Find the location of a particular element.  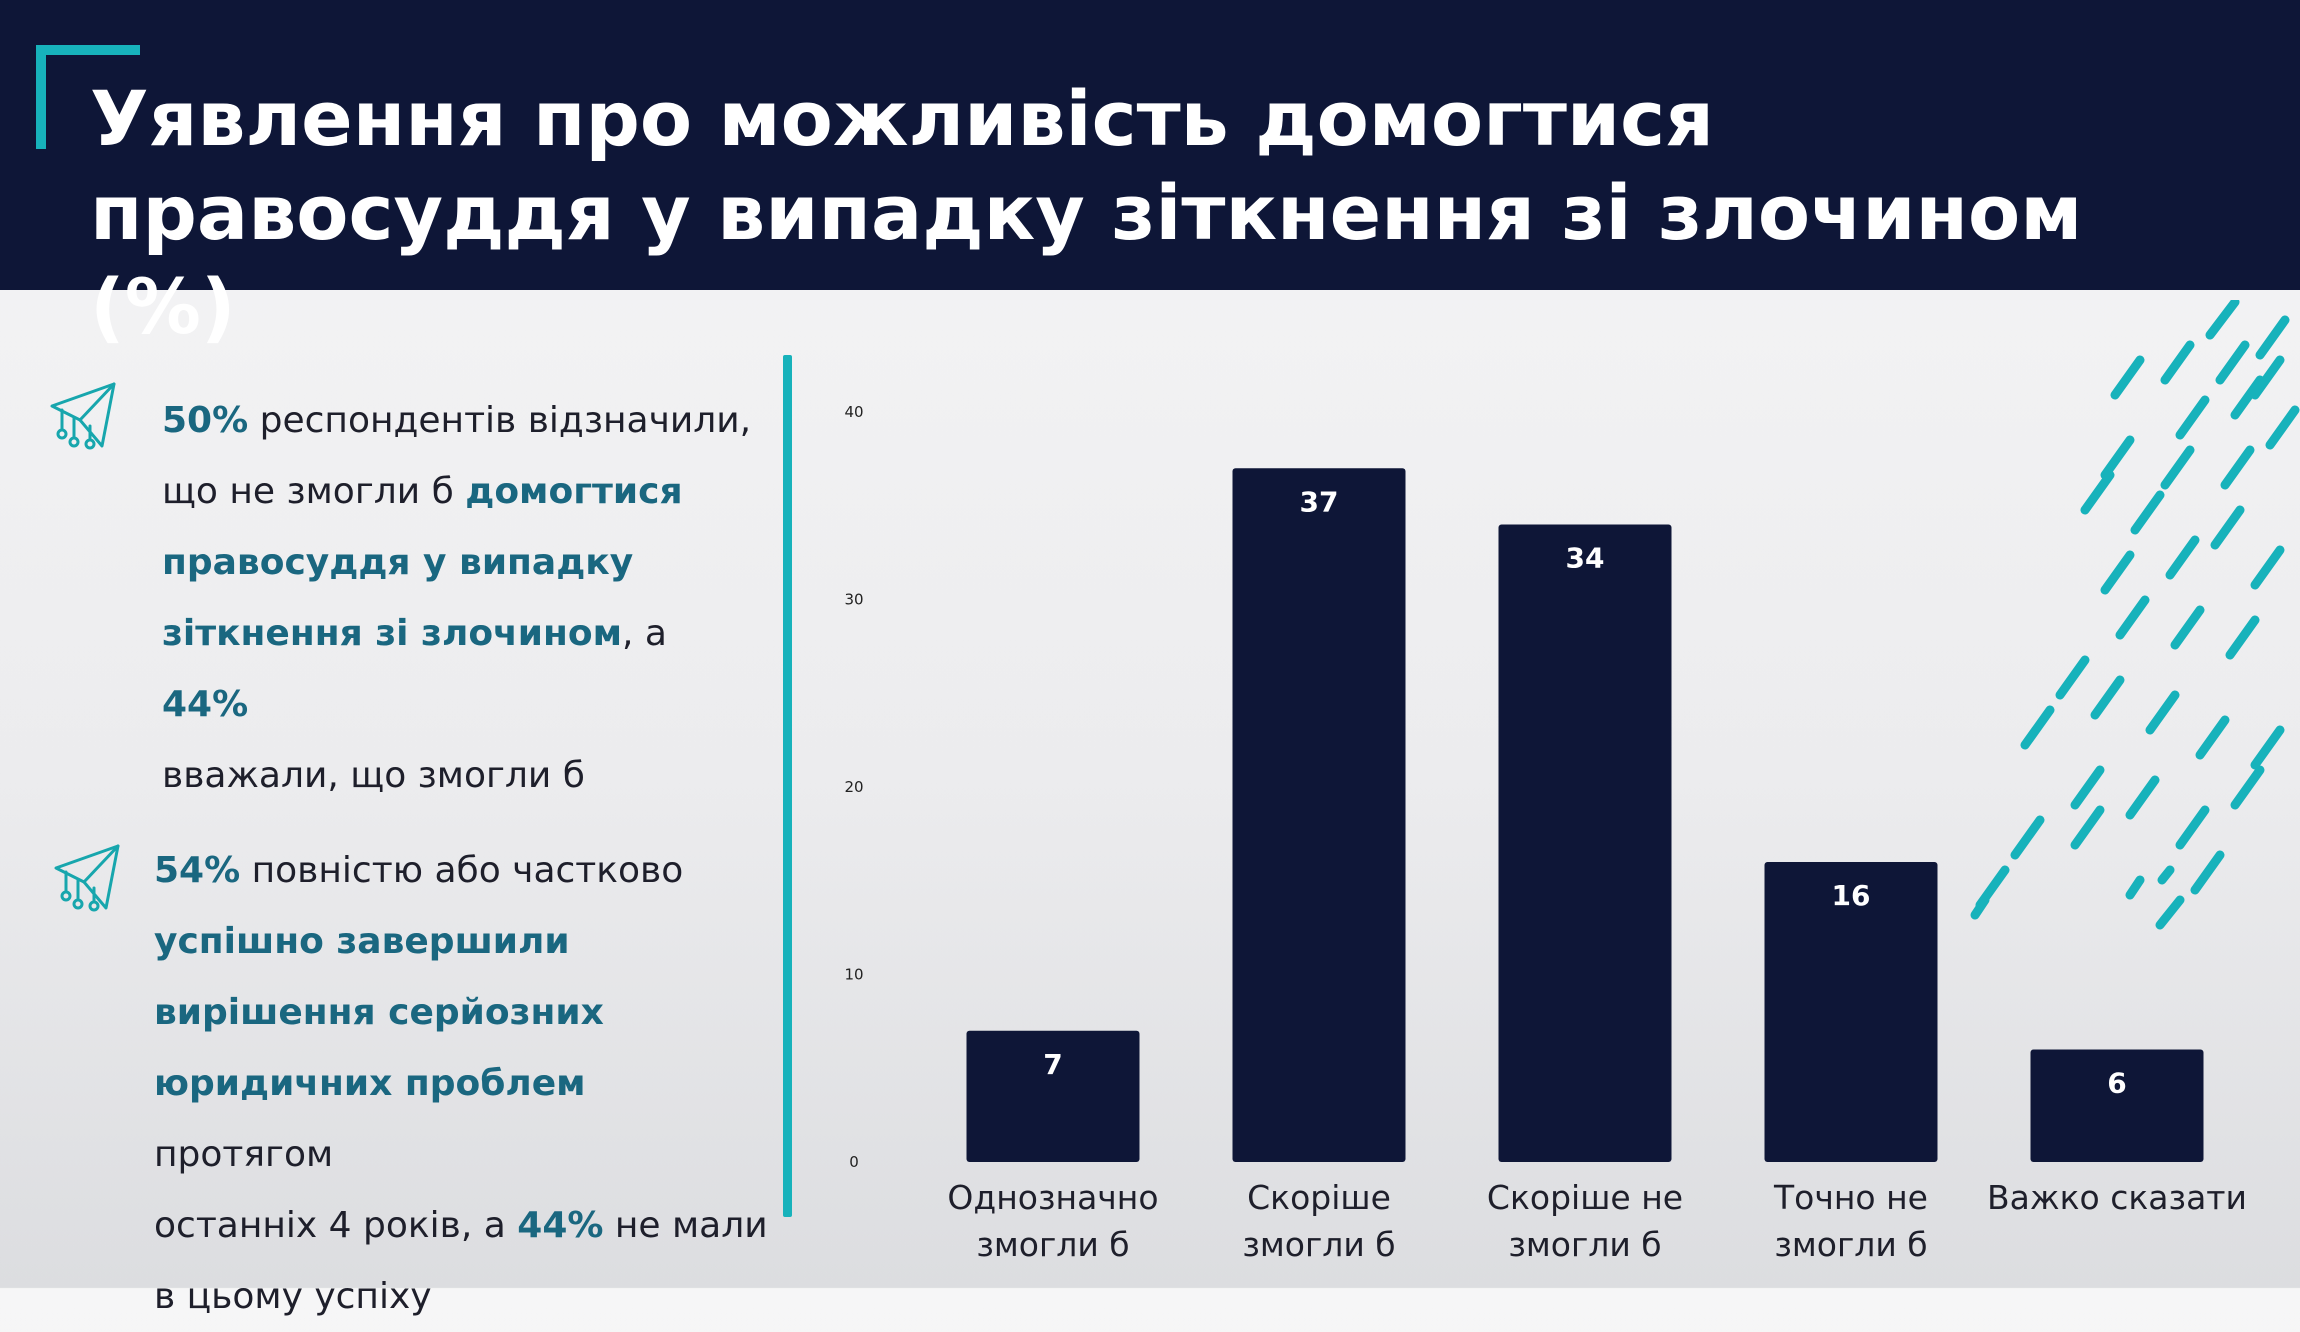

note-line: вирішення серйозних is located at coordinates (464, 1012).